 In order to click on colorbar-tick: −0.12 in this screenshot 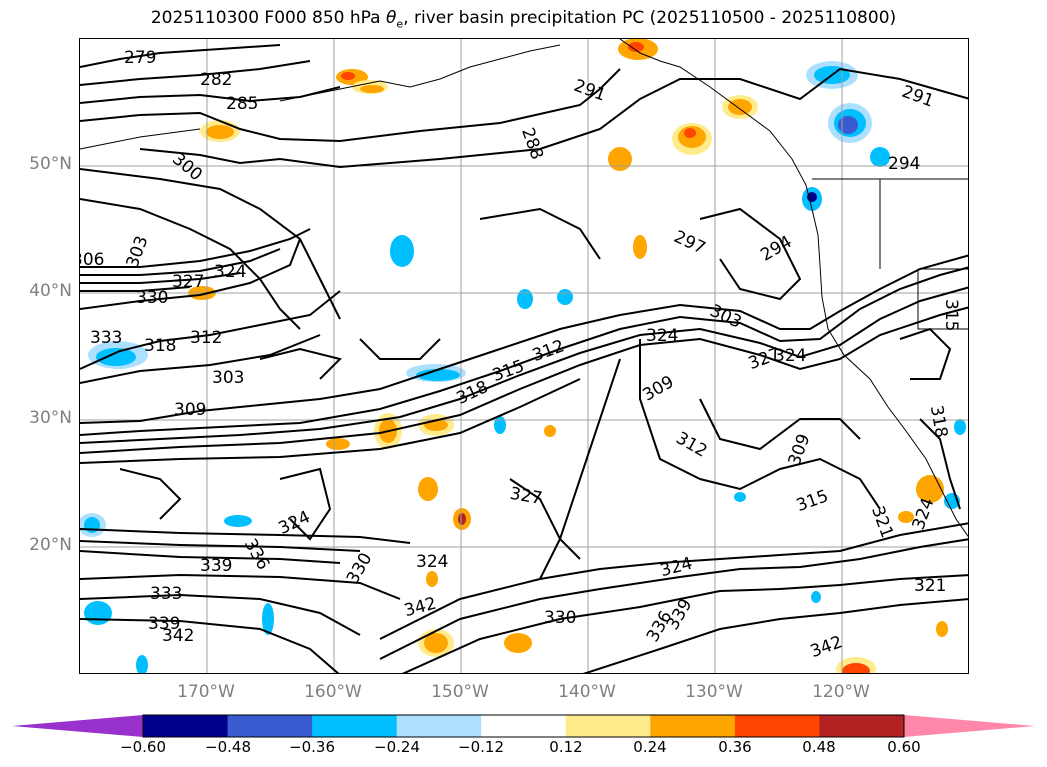, I will do `click(481, 747)`.